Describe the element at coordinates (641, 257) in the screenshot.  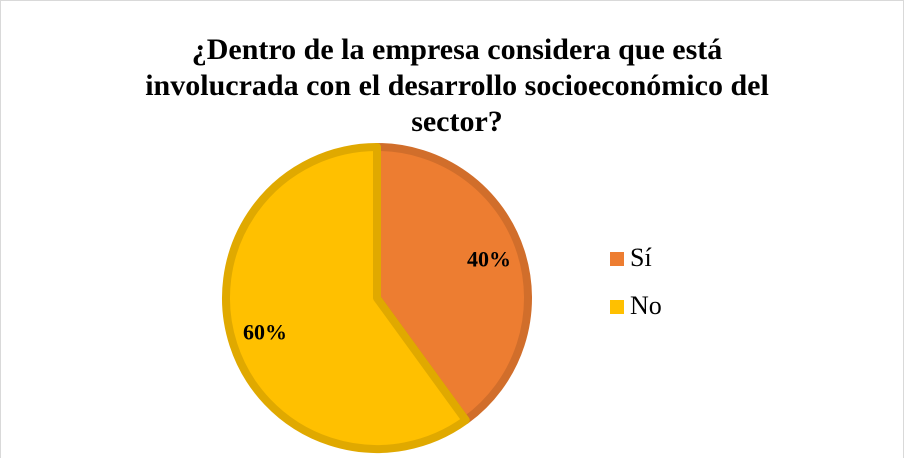
I see `legend-label: Sí` at that location.